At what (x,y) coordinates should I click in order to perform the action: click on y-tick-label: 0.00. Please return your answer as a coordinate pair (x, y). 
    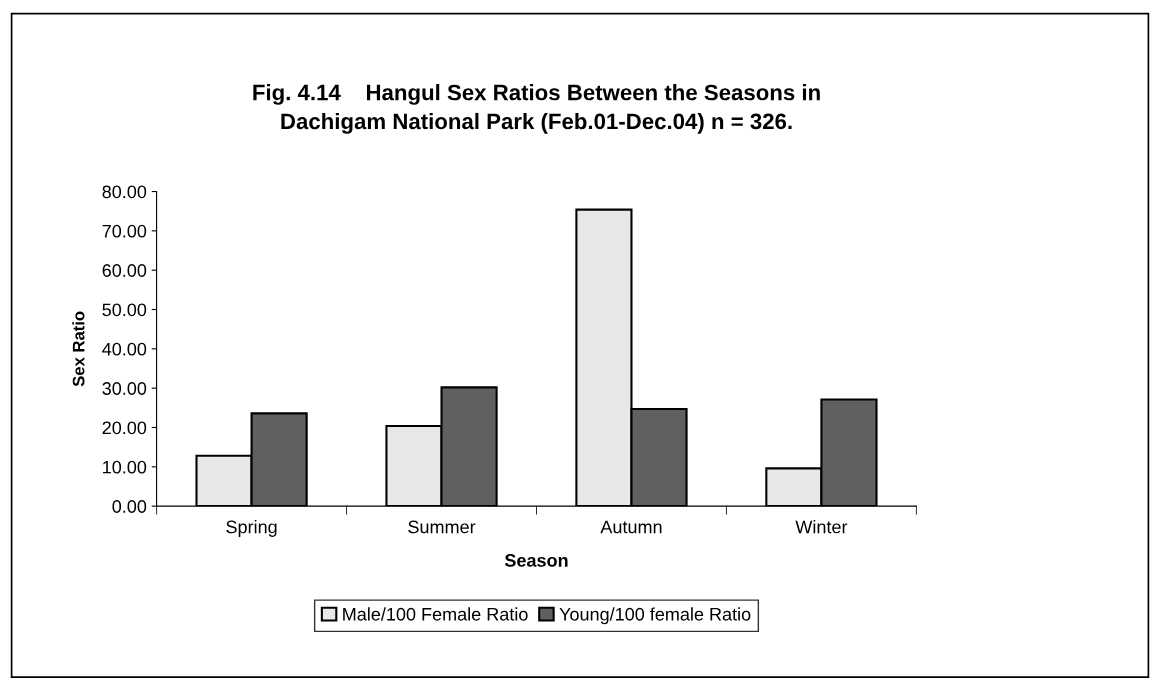
    Looking at the image, I should click on (129, 506).